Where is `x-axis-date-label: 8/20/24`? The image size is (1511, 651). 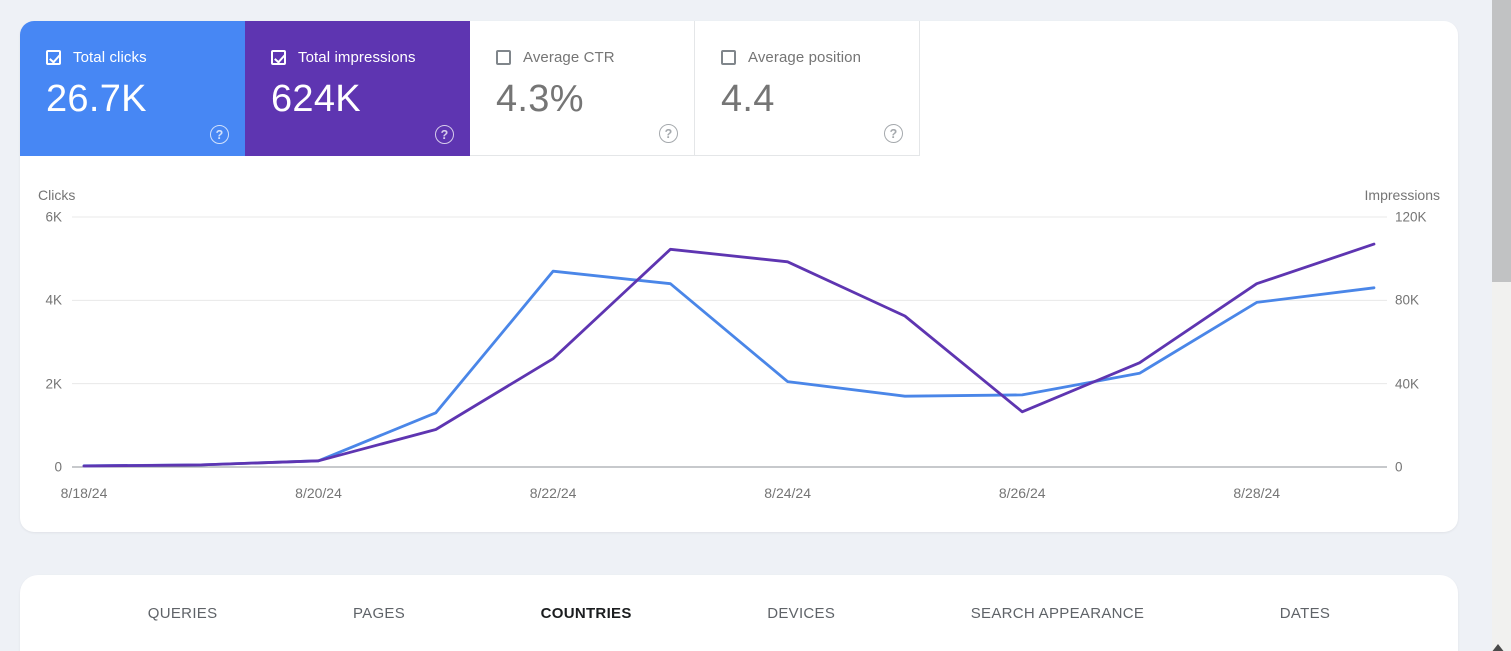 x-axis-date-label: 8/20/24 is located at coordinates (318, 493).